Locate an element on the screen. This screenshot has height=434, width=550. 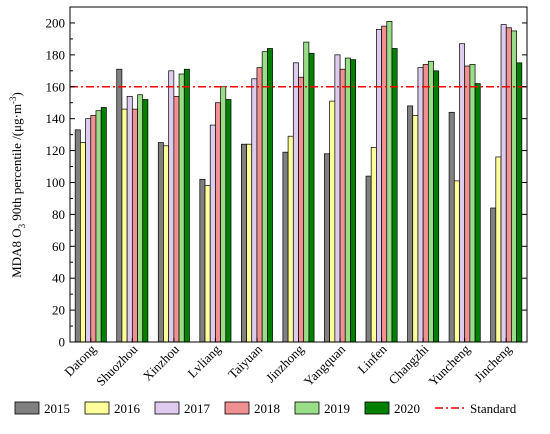
bar-linfen-2016 is located at coordinates (373, 245).